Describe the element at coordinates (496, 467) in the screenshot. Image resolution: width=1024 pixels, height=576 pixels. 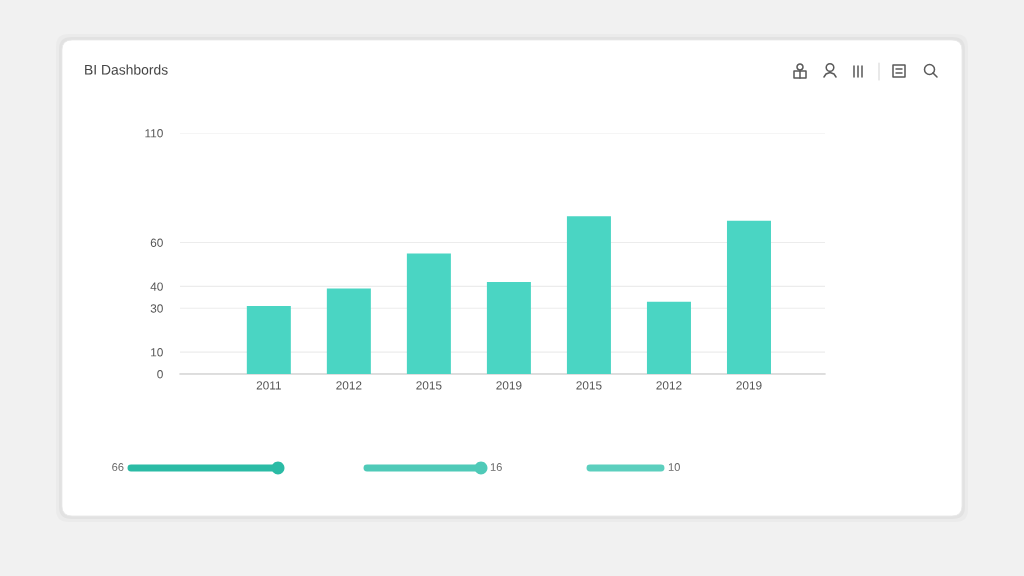
I see `text: 16` at that location.